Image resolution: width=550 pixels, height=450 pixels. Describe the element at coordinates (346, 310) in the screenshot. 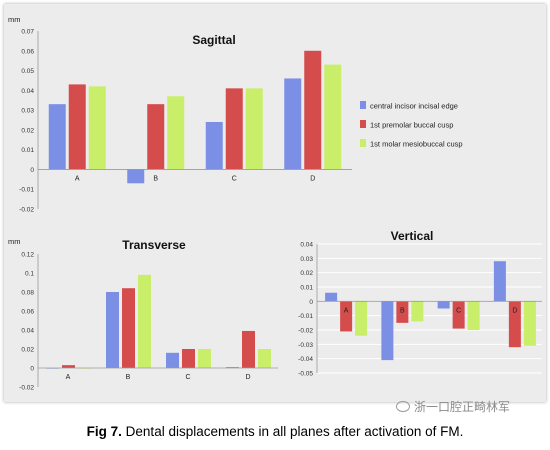

I see `vertical-category-label: A` at that location.